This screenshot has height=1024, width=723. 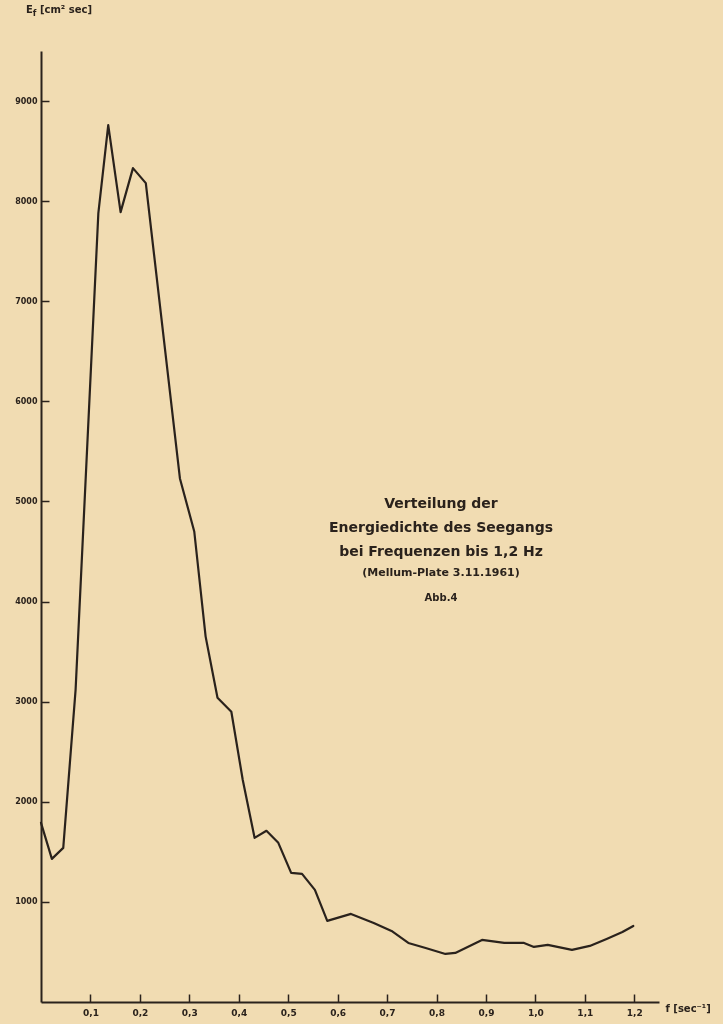 I want to click on y-tick-label: 3000, so click(x=26, y=702).